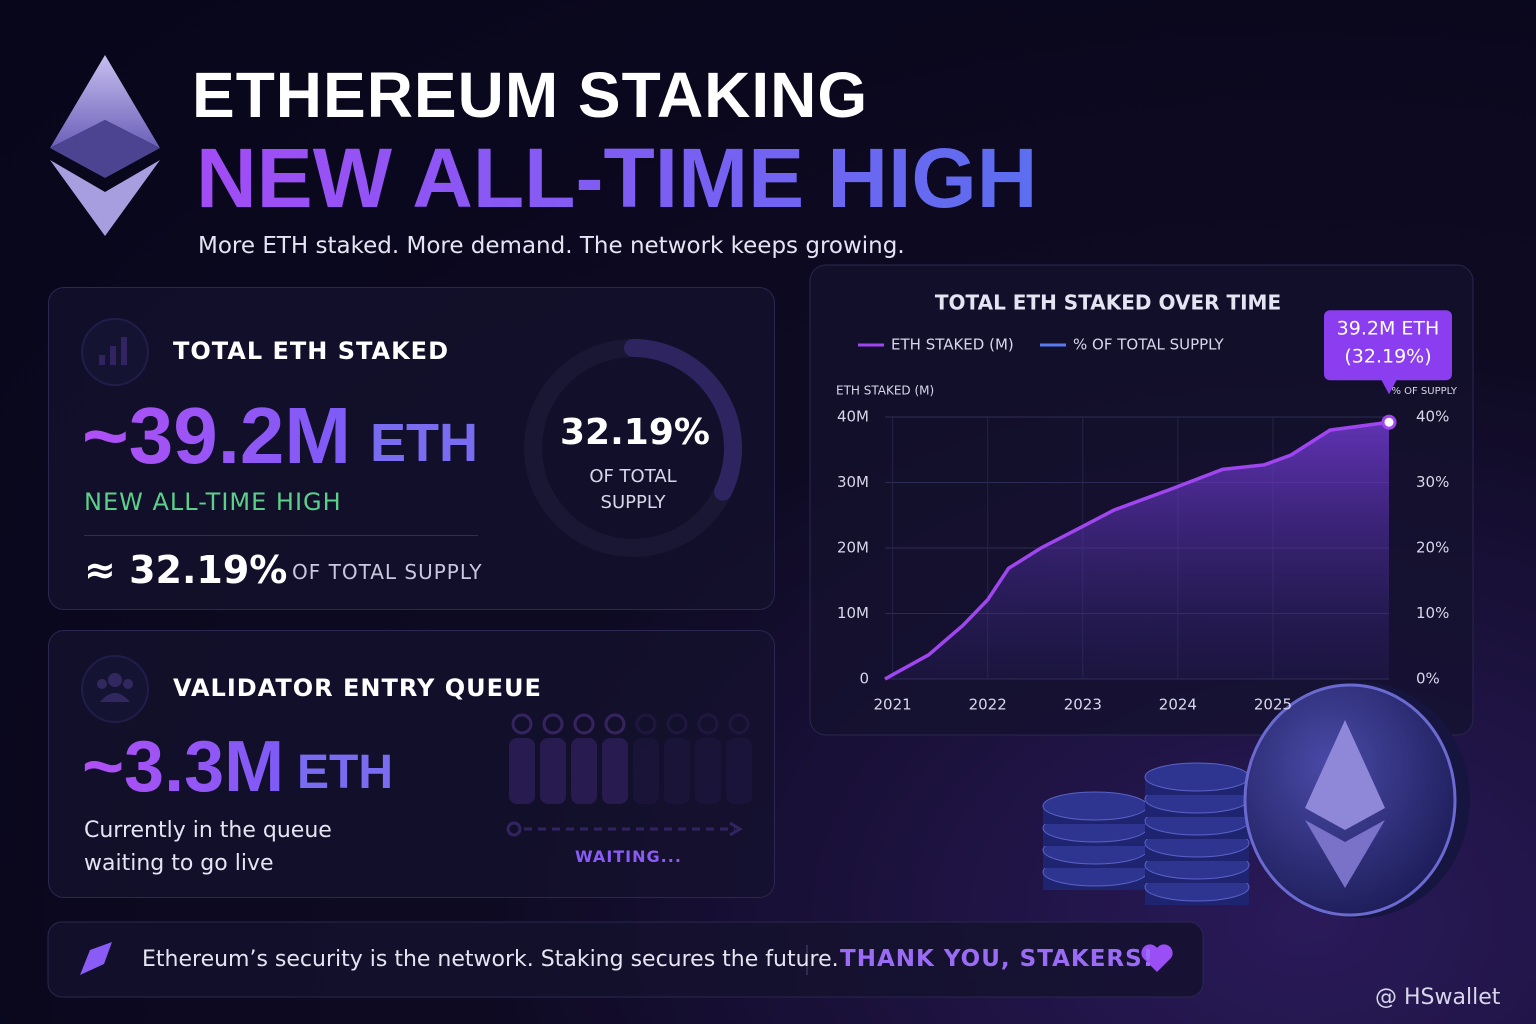 The width and height of the screenshot is (1536, 1024). Describe the element at coordinates (1273, 705) in the screenshot. I see `x-tick-label: 2025` at that location.